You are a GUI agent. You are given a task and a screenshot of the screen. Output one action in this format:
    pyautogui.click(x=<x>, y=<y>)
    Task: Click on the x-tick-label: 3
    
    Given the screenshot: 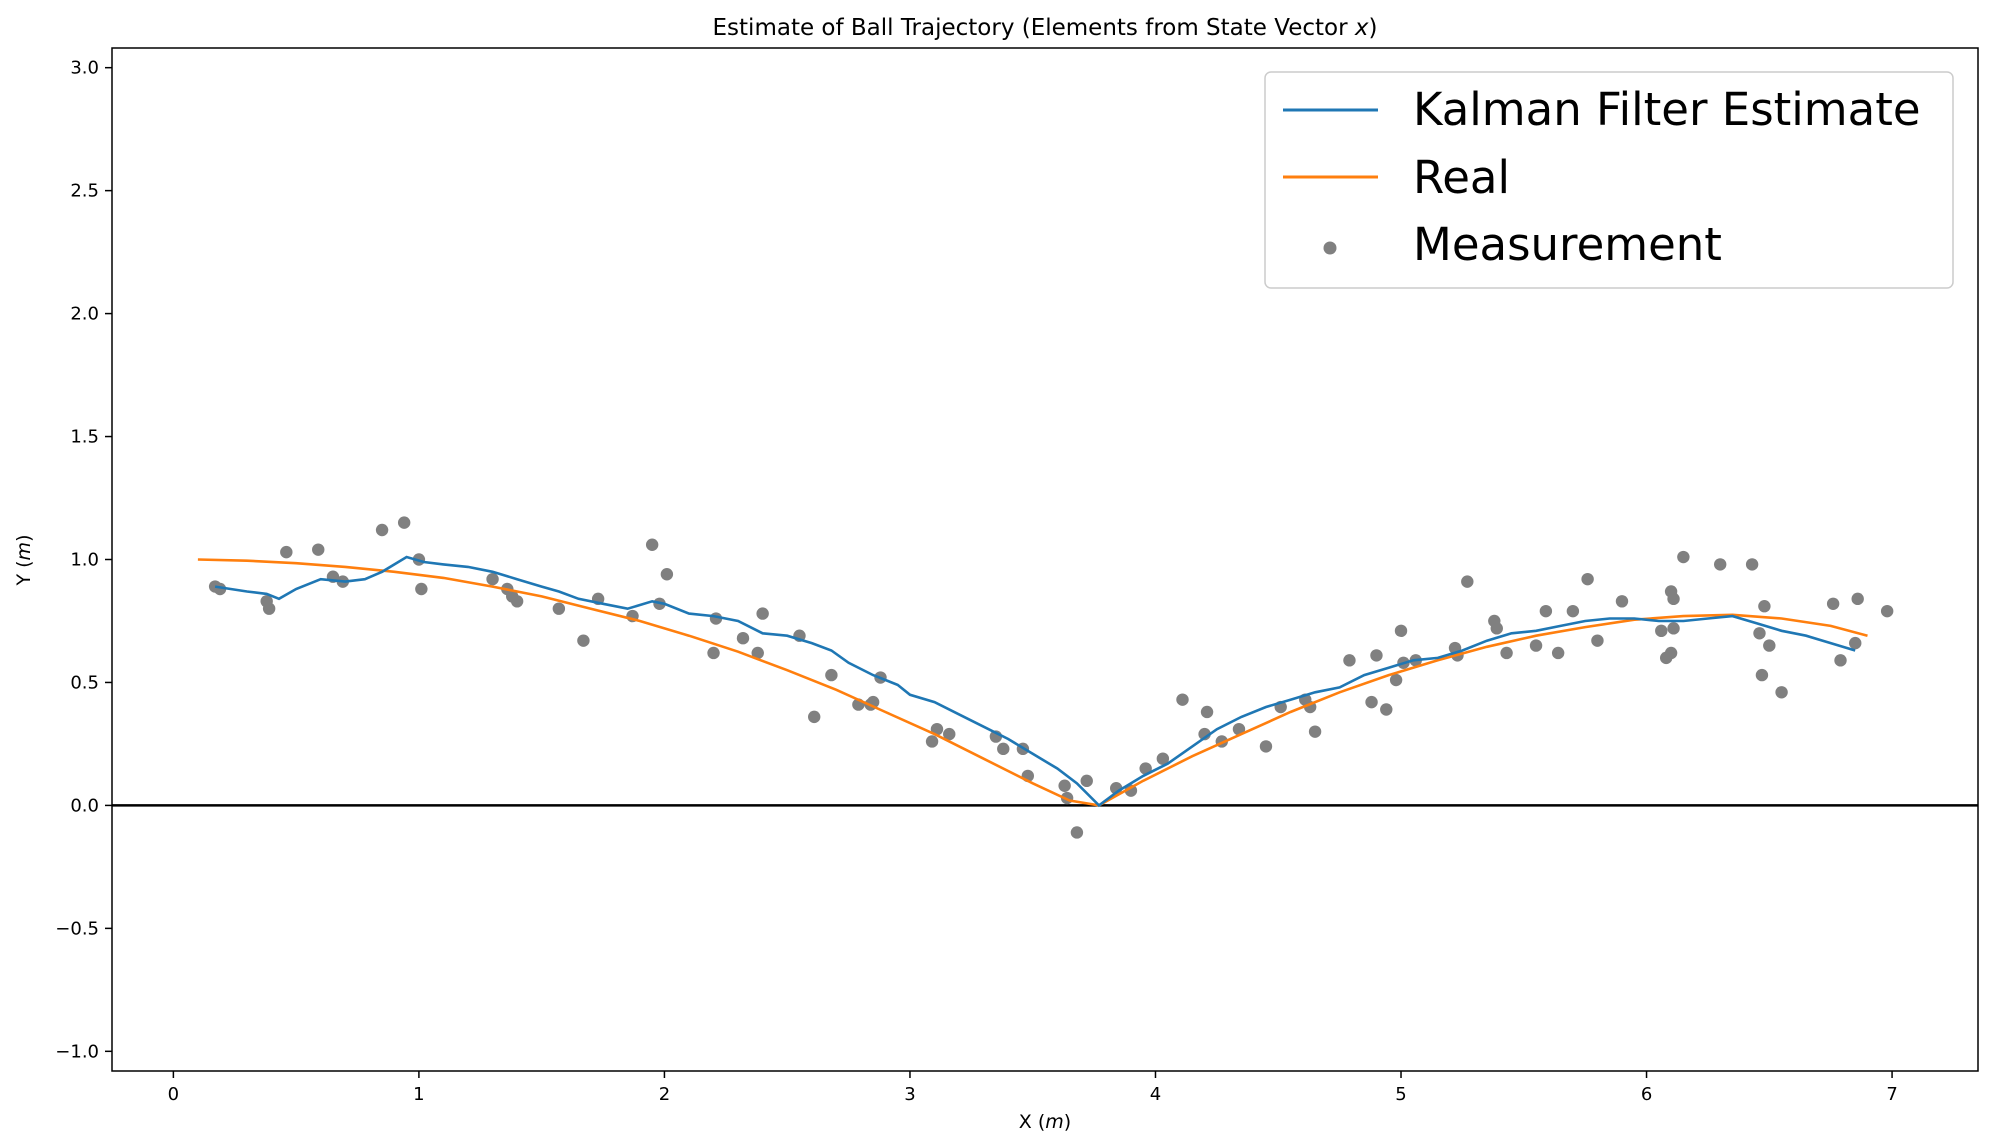 What is the action you would take?
    pyautogui.click(x=909, y=1094)
    